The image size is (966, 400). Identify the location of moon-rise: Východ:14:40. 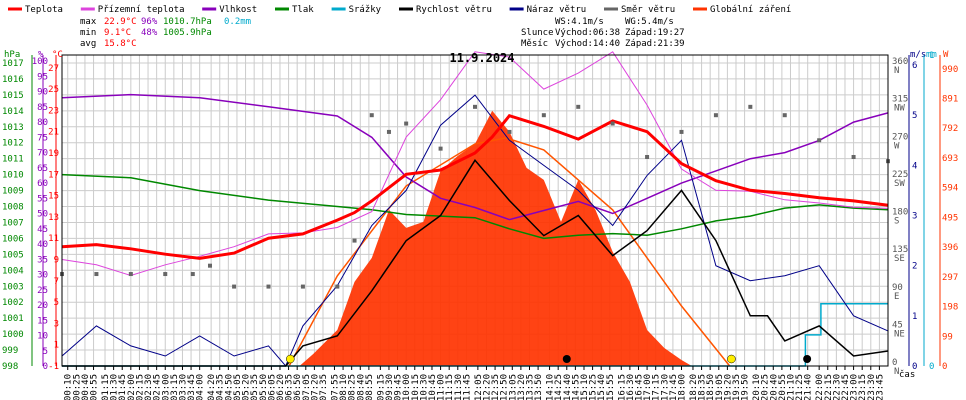
(587, 44).